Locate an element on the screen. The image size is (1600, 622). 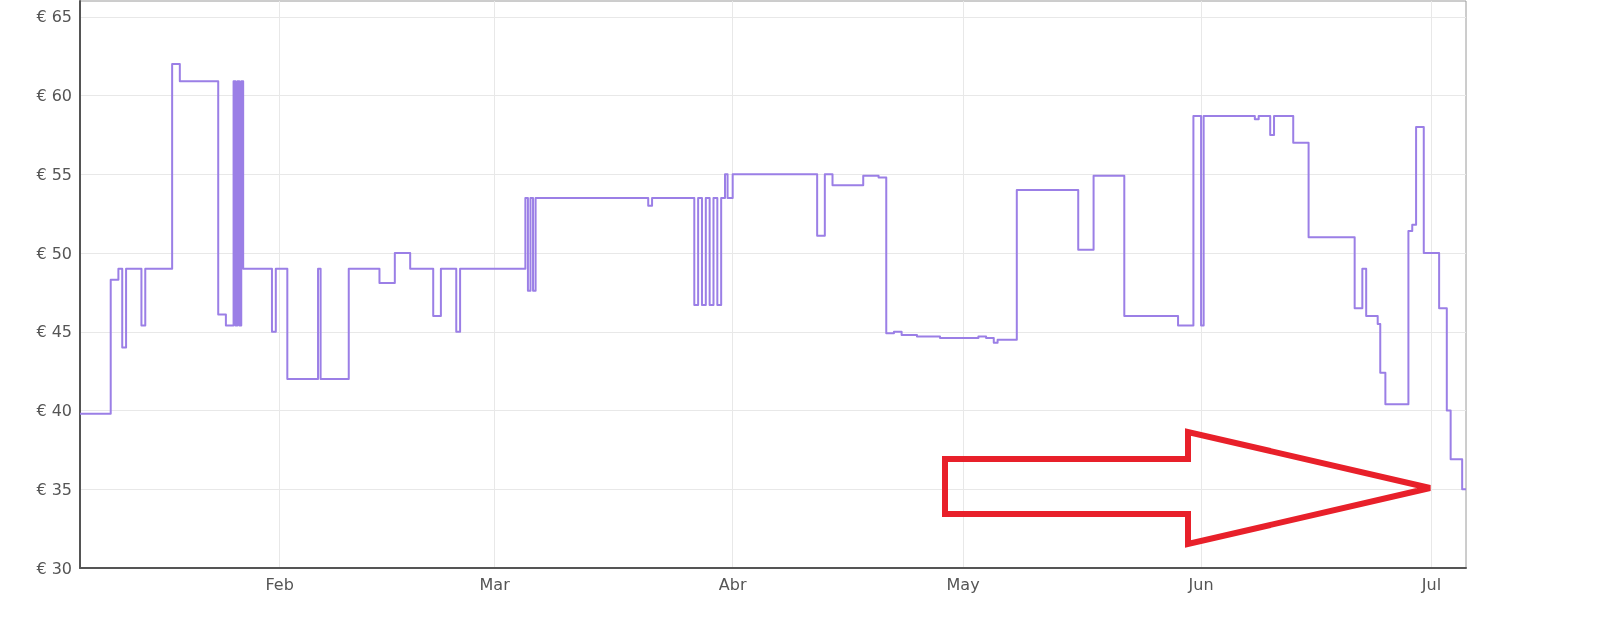
y-tick-label: € 60 is located at coordinates (54, 95).